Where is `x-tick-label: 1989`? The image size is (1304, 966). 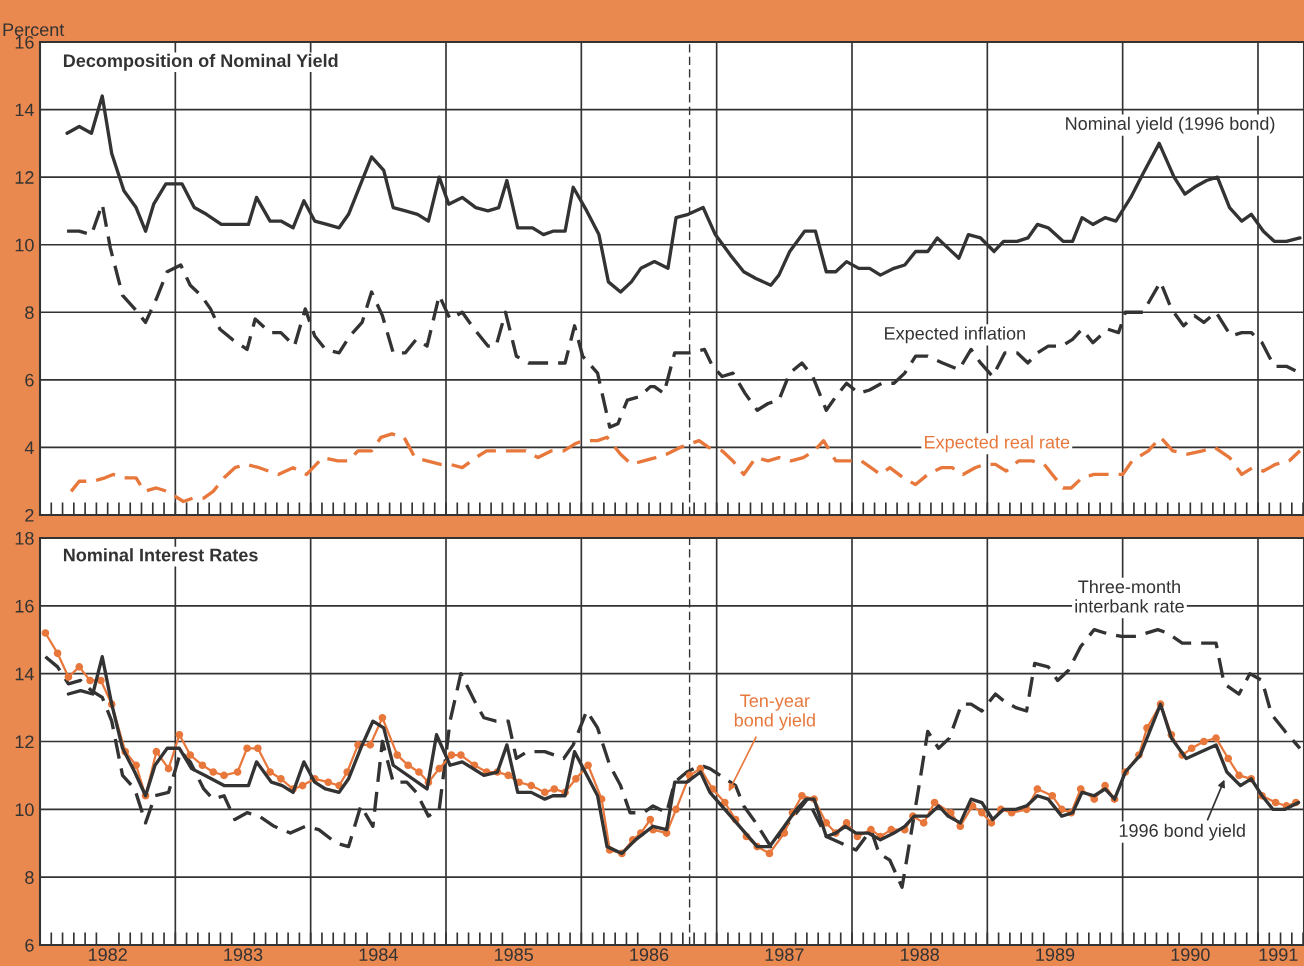 x-tick-label: 1989 is located at coordinates (1055, 955).